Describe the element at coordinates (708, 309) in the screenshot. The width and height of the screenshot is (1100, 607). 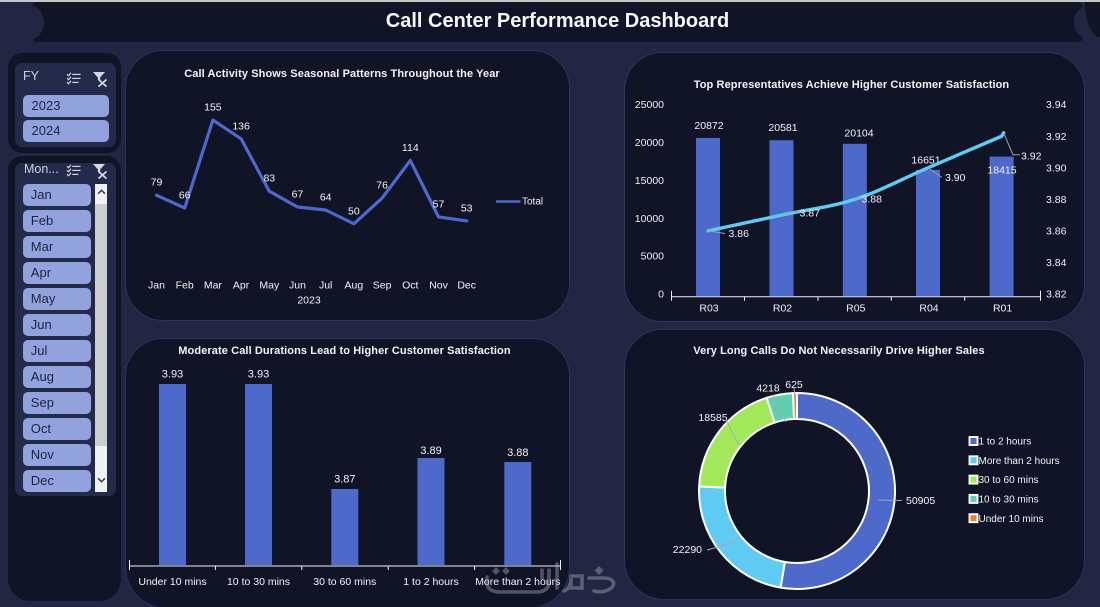
I see `svg-text: R03` at that location.